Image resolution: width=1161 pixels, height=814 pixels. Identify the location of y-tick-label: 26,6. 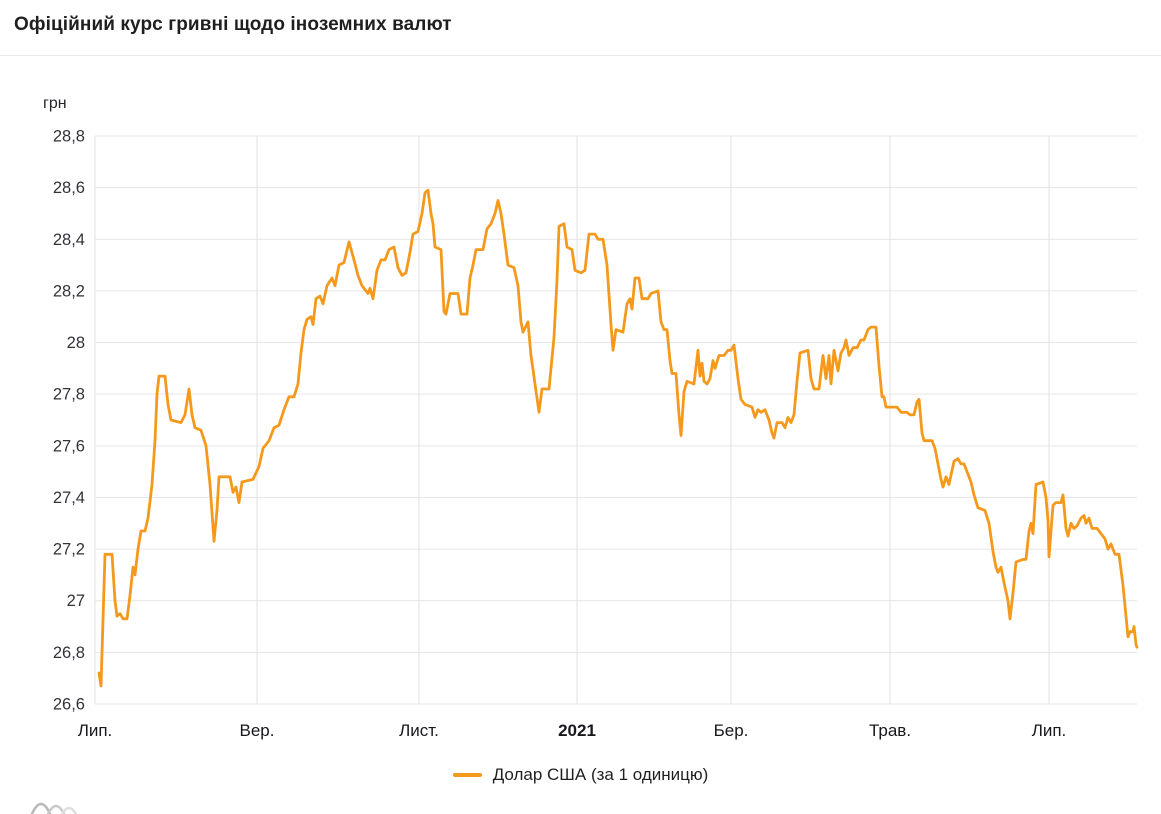
(69, 705).